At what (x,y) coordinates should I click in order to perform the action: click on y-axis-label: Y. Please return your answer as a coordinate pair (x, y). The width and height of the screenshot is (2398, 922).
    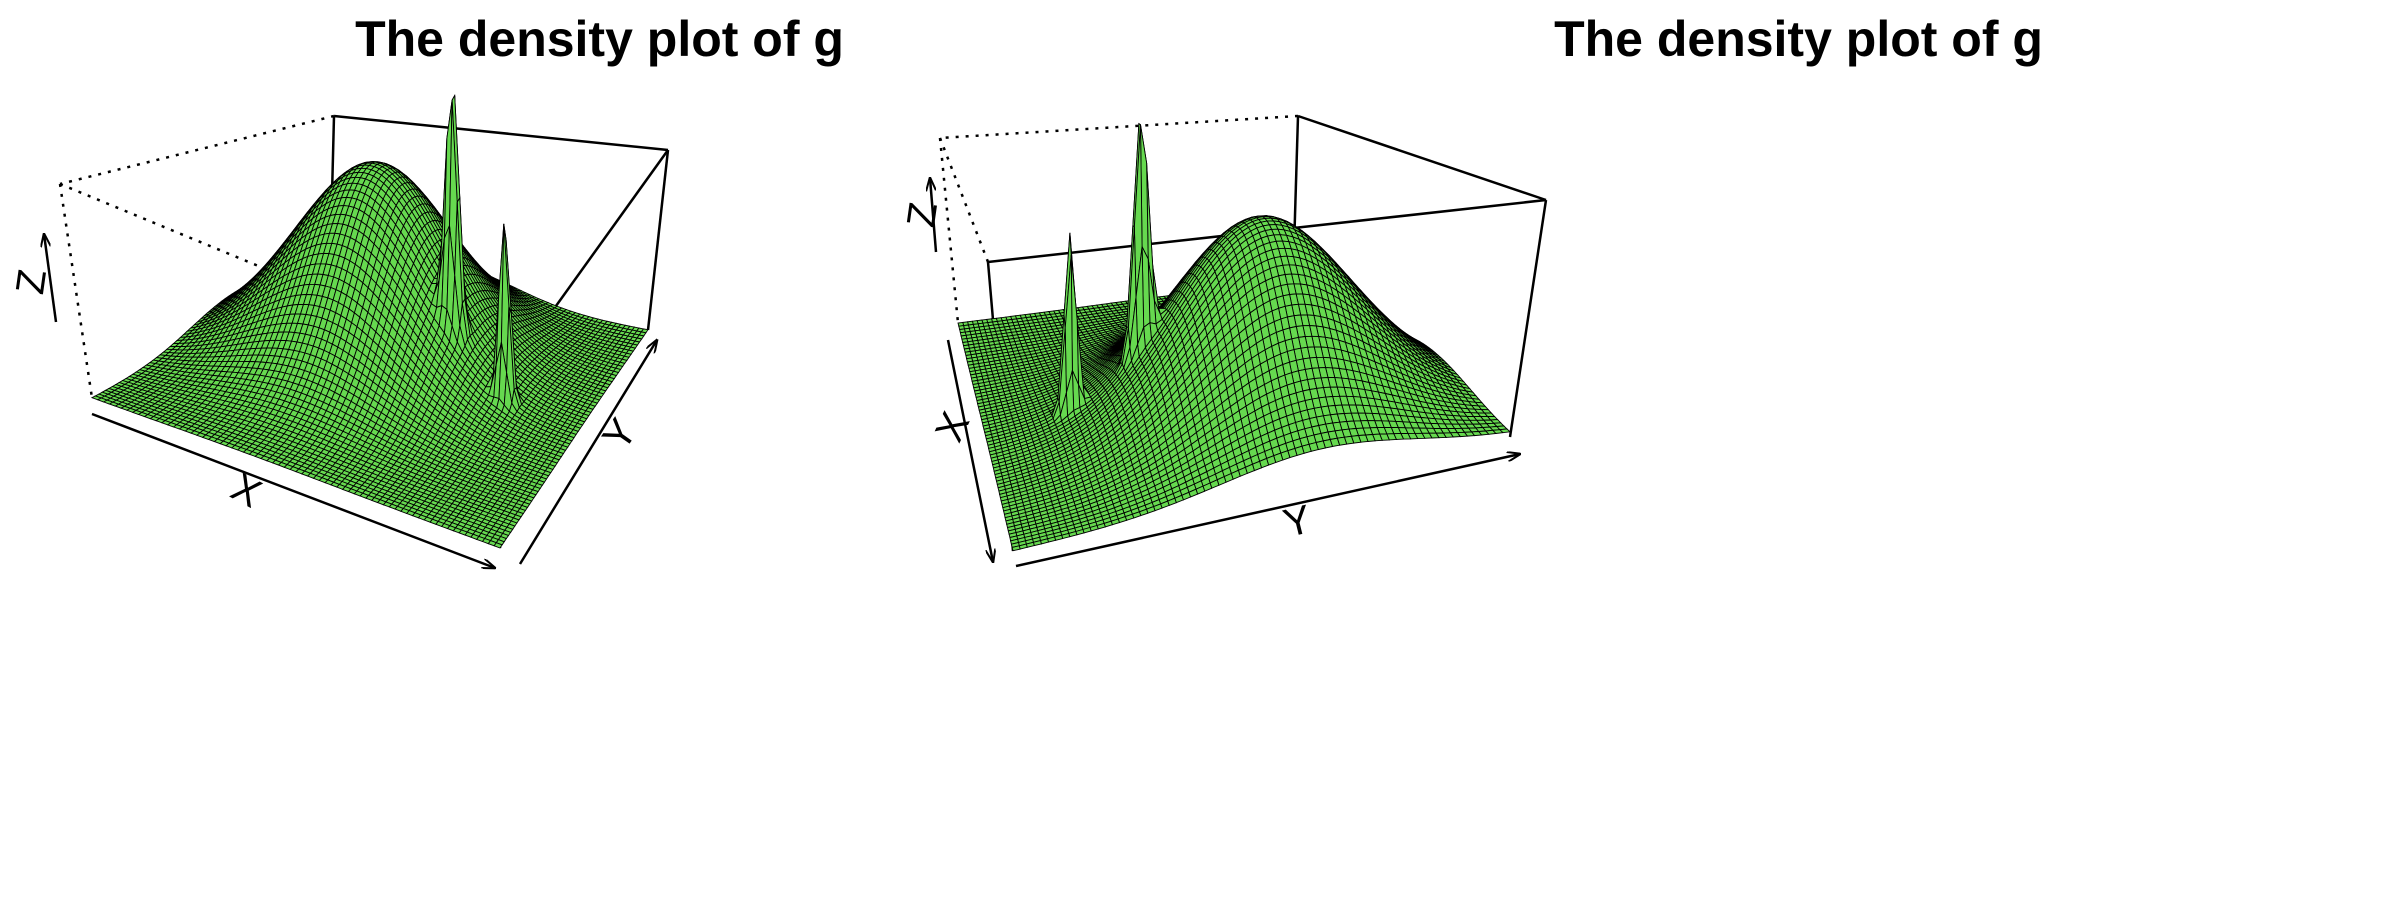
    Looking at the image, I should click on (619, 434).